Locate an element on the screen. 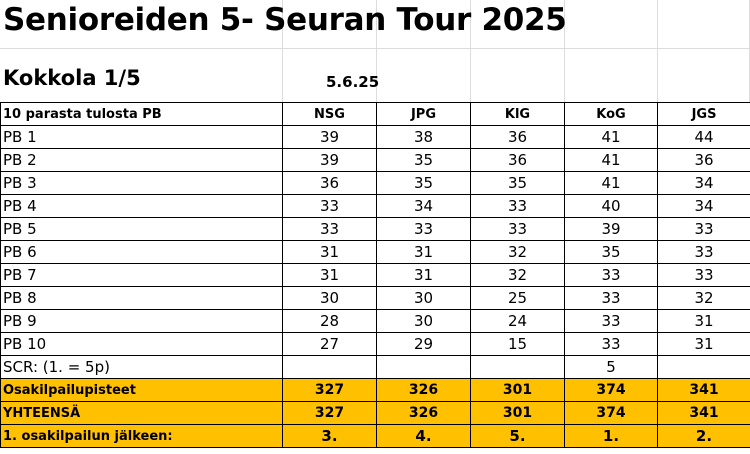 This screenshot has width=750, height=454. standing-row-cell: 1. is located at coordinates (611, 436).